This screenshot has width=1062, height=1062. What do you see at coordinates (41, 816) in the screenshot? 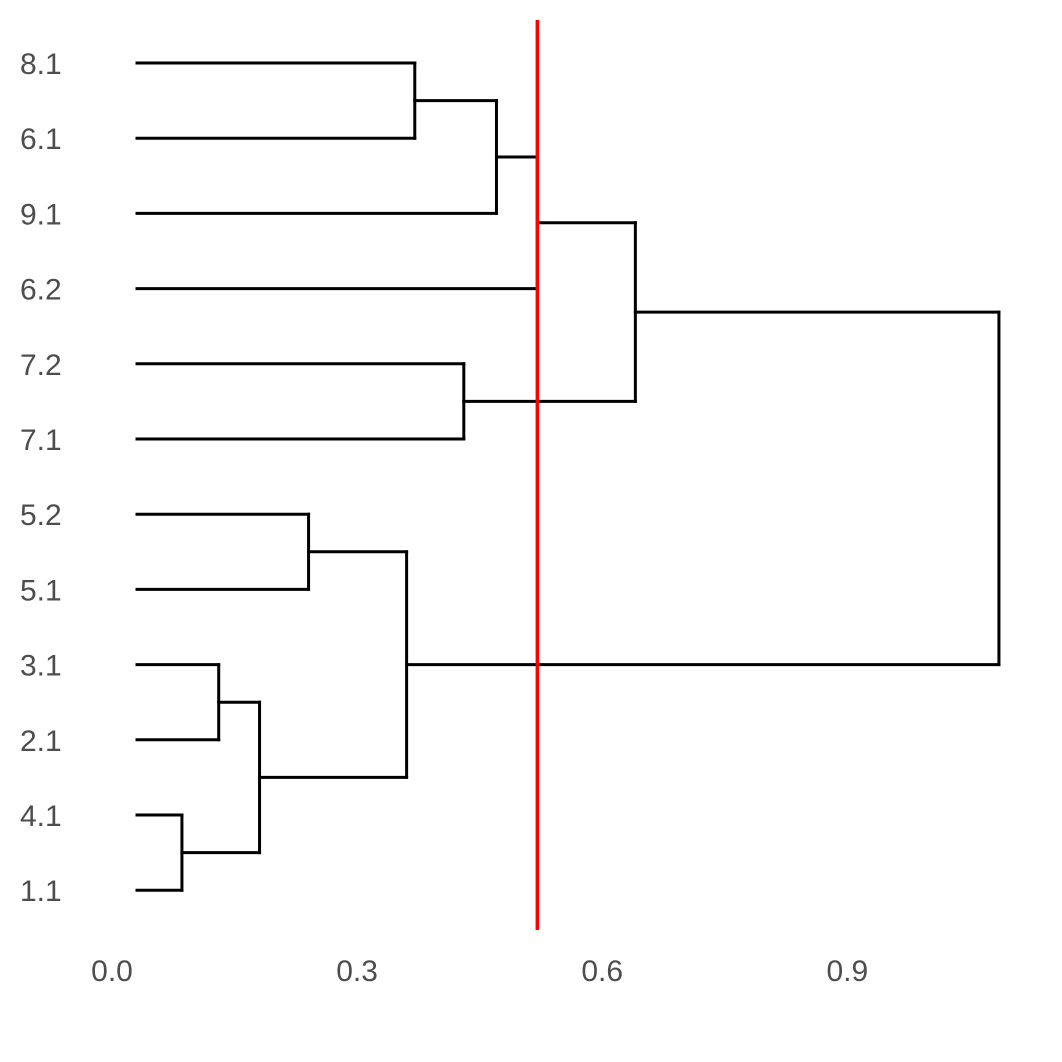
I see `leaf-label-4-1: 4.1` at bounding box center [41, 816].